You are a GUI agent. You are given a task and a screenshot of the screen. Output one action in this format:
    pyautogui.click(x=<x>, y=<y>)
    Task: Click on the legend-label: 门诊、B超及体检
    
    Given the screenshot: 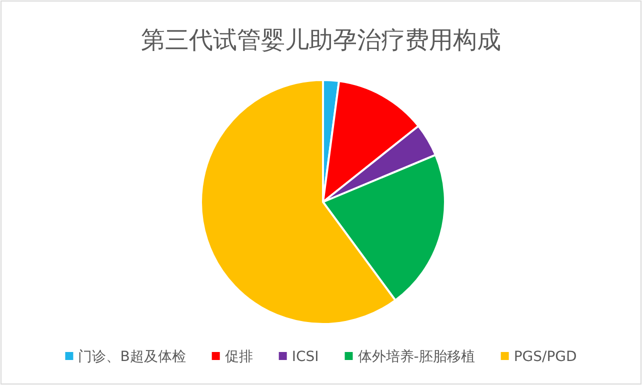 What is the action you would take?
    pyautogui.click(x=132, y=357)
    